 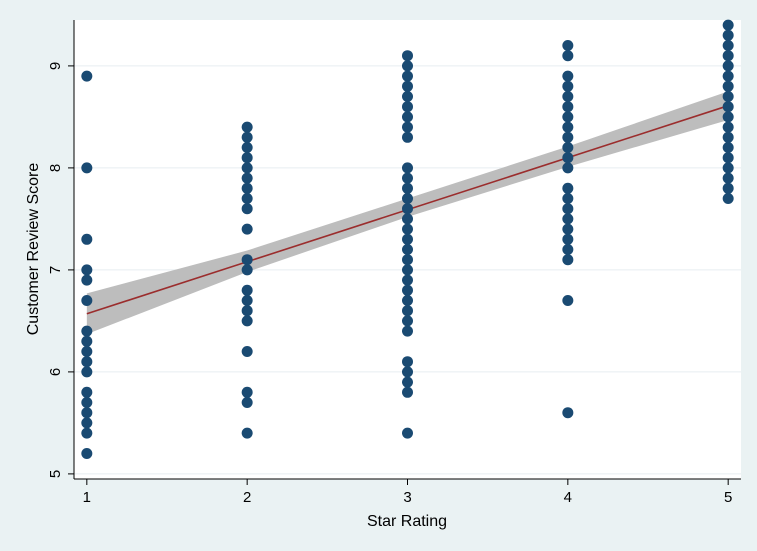 I want to click on y-tick-label: 9, so click(x=55, y=66).